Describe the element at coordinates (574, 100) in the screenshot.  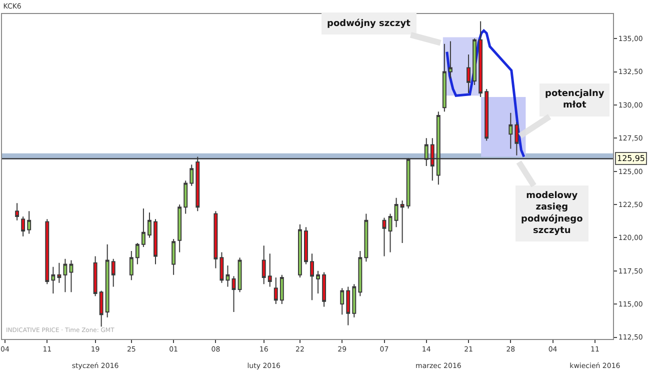
I see `annotation: potencjalny młot` at that location.